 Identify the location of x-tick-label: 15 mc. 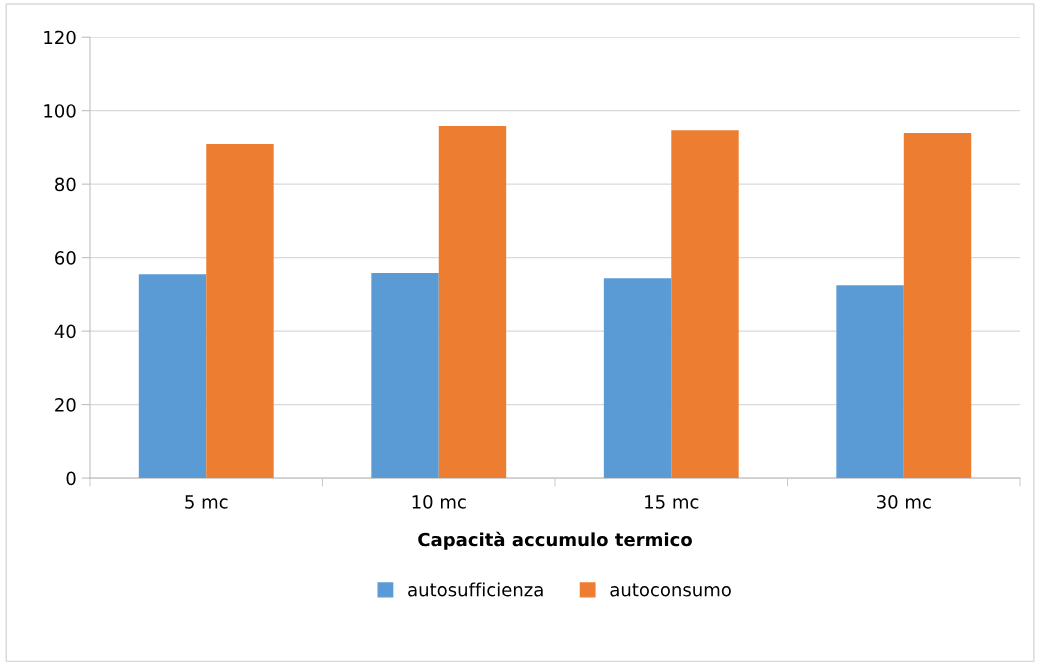
(672, 502).